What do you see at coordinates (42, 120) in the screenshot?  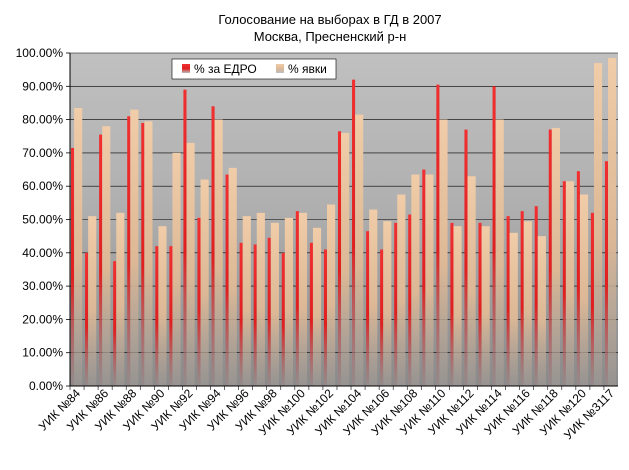 I see `y-tick-label: 80.00%` at bounding box center [42, 120].